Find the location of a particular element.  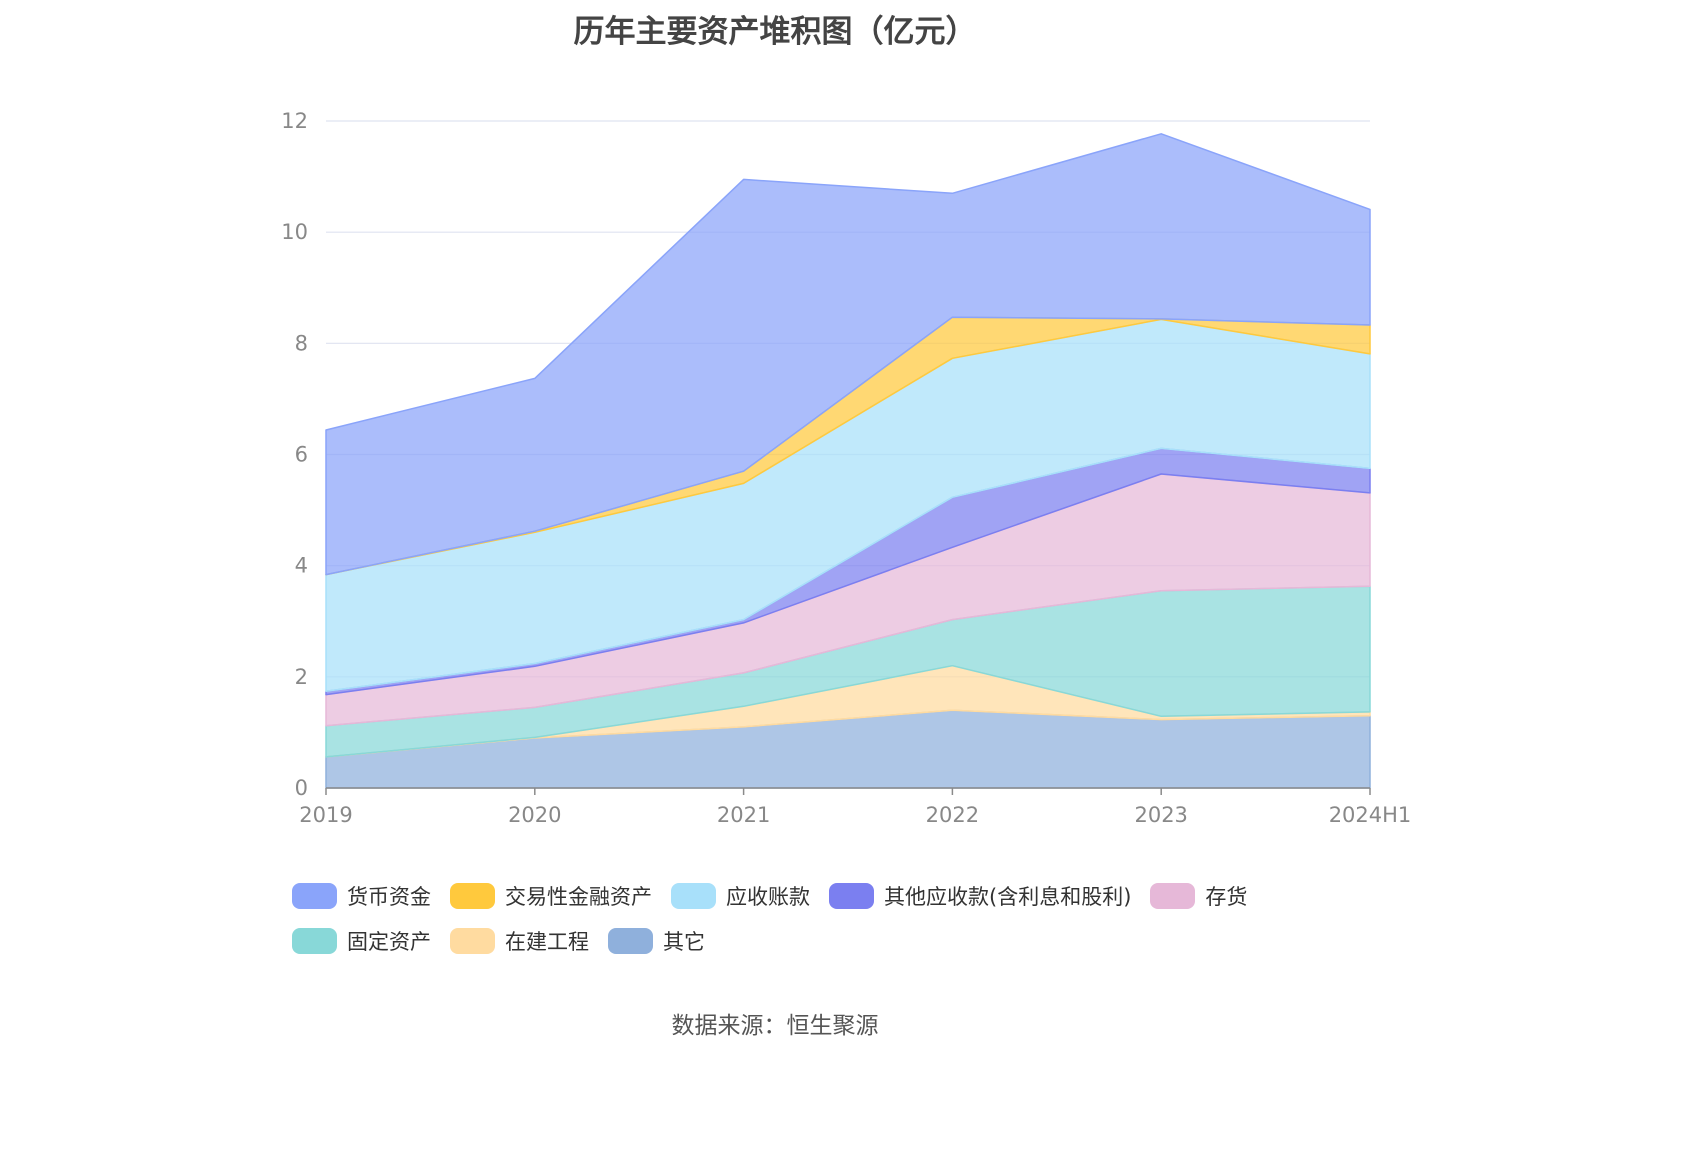

legend-item: 存货 is located at coordinates (1198, 896).